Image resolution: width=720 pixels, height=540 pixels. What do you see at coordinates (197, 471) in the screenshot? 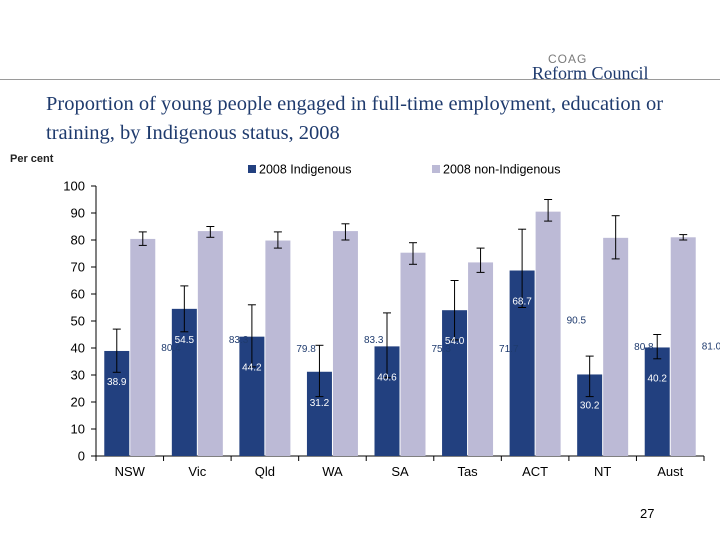
I see `x-tick-label: Vic` at bounding box center [197, 471].